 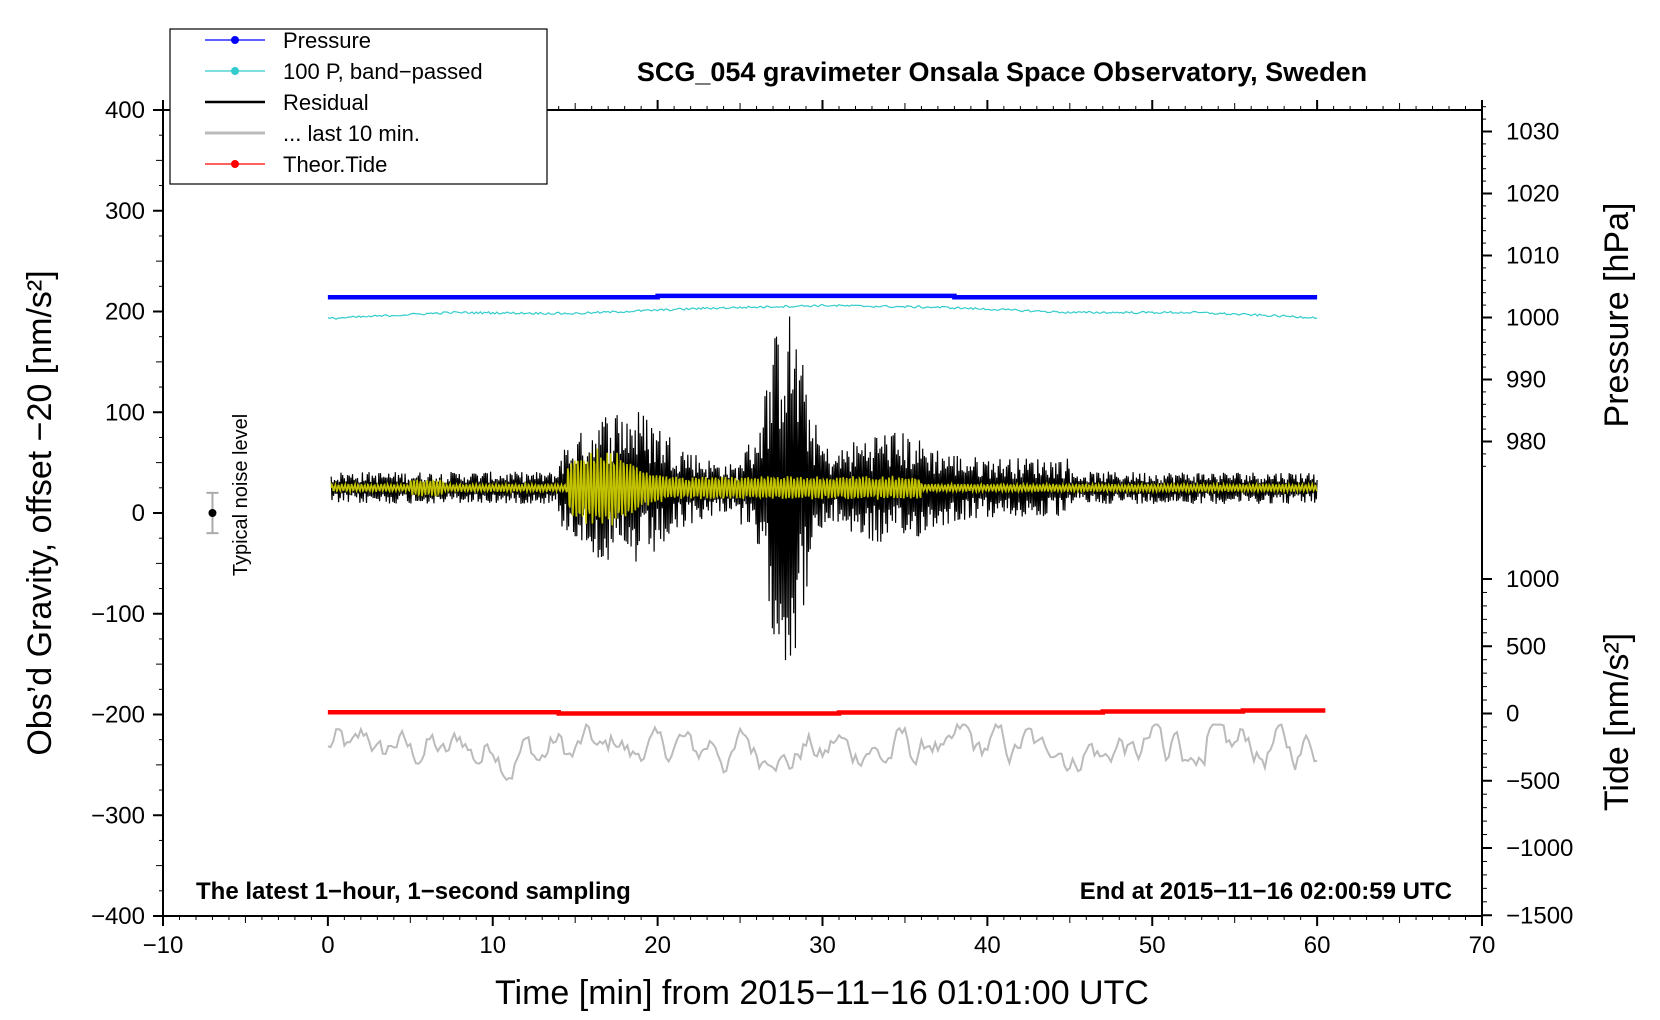 What do you see at coordinates (327, 945) in the screenshot?
I see `x-tick-label: 0` at bounding box center [327, 945].